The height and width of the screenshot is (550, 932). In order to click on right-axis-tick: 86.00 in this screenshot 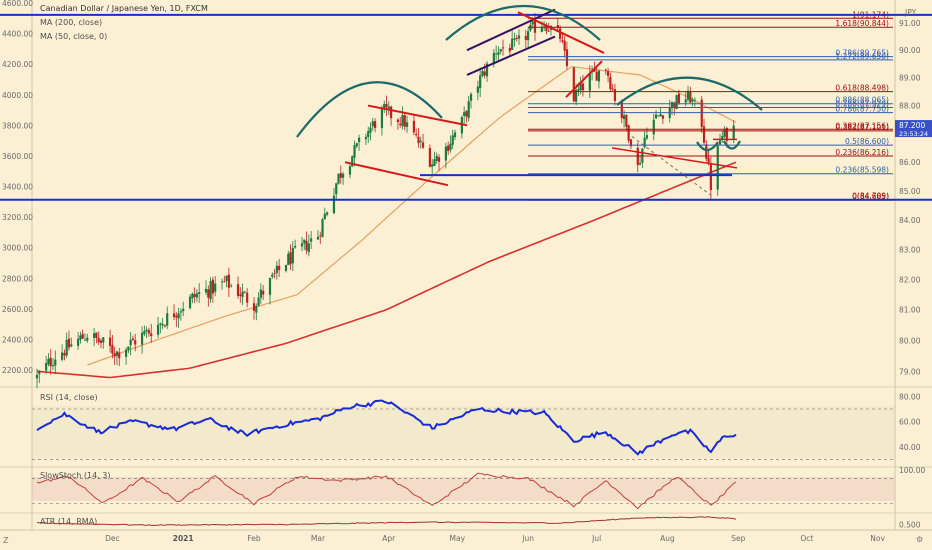, I will do `click(910, 162)`.